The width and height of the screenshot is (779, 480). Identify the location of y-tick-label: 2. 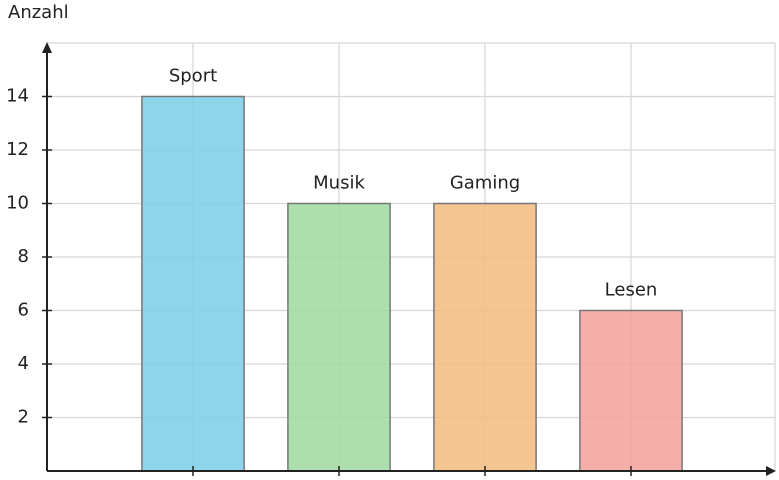
(23, 417).